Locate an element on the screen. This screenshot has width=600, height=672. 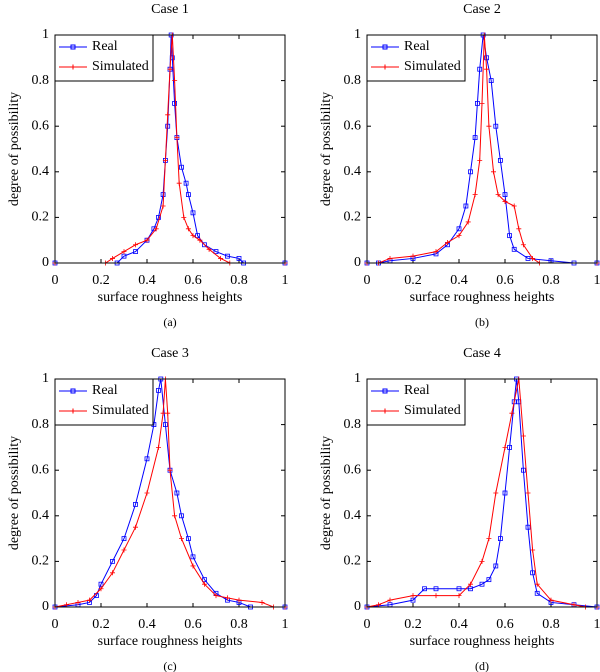
y-tick-label: 0.4 is located at coordinates (353, 515).